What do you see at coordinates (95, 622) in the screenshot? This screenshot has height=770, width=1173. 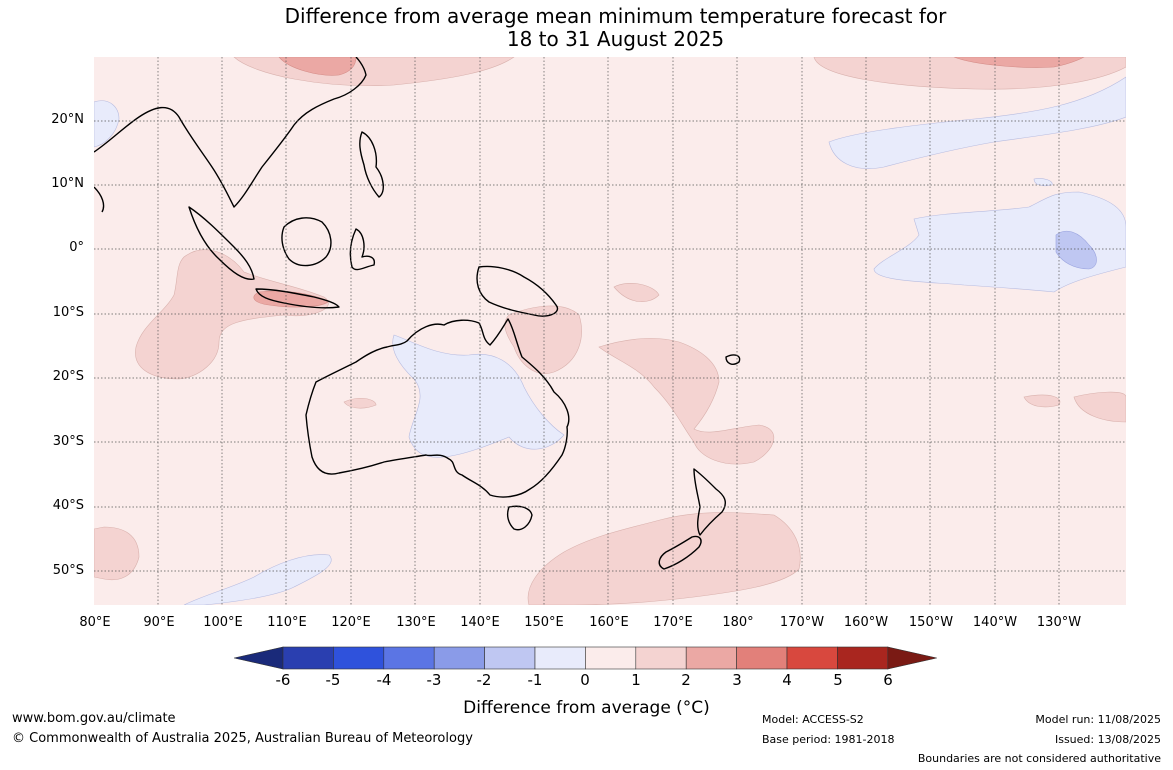 I see `lon-label-80e: 80°E` at bounding box center [95, 622].